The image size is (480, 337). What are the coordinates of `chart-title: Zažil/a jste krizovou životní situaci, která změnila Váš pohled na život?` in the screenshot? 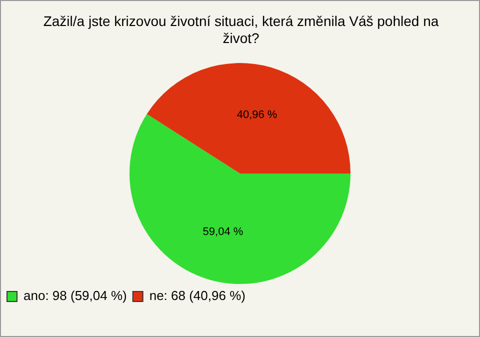 It's located at (241, 30).